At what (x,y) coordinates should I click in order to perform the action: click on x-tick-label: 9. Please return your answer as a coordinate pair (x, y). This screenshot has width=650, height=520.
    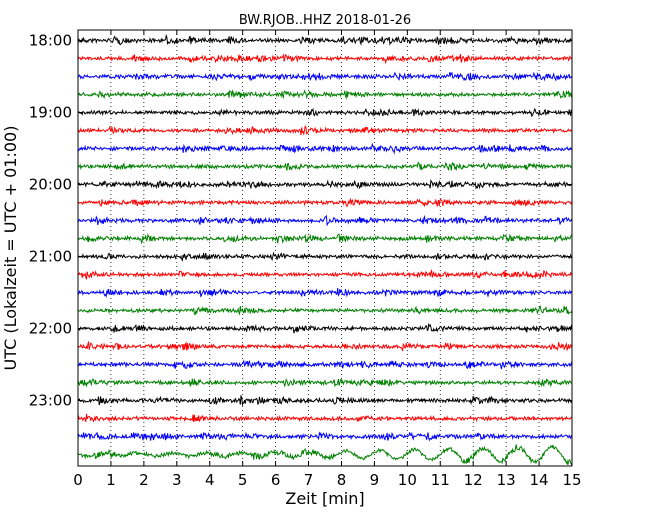
    Looking at the image, I should click on (375, 480).